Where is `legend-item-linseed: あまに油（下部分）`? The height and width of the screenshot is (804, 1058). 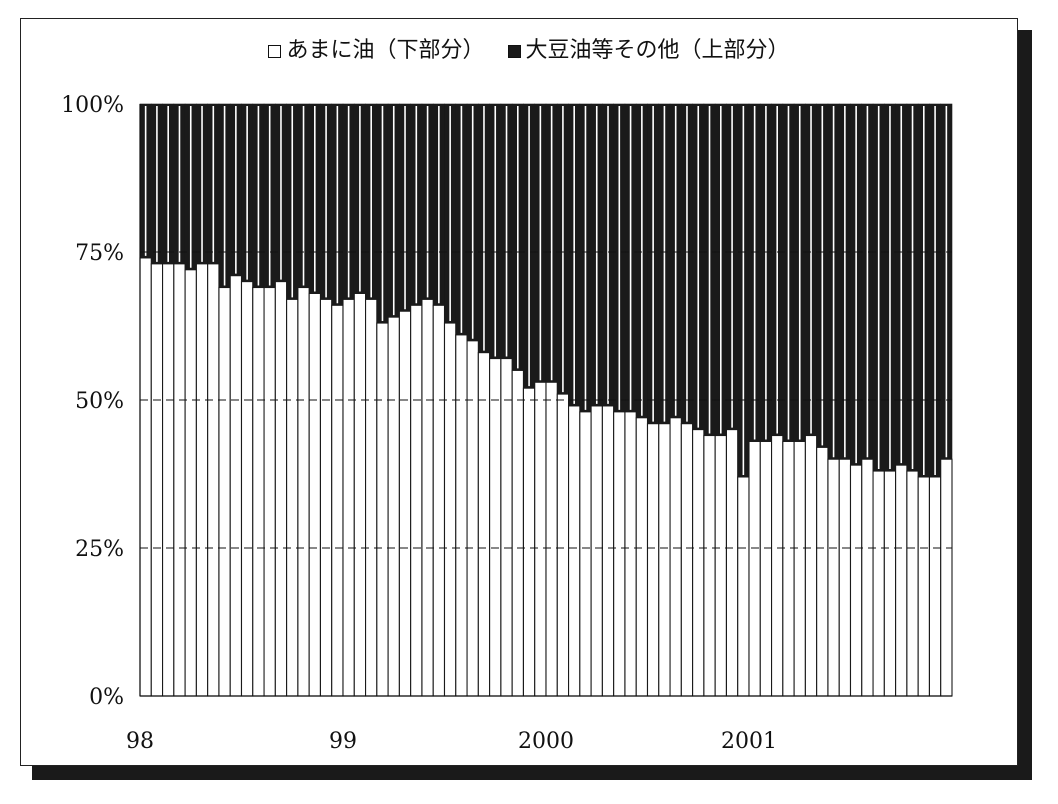
legend-item-linseed: あまに油（下部分） is located at coordinates (376, 48).